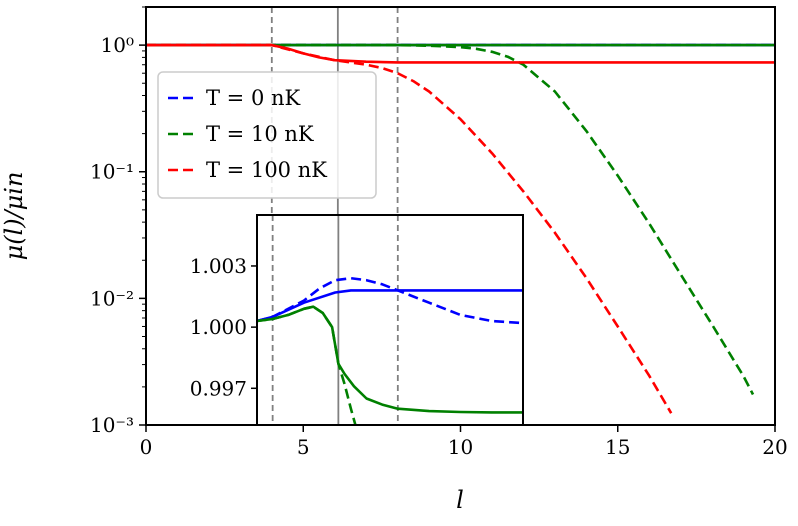  I want to click on inset-background, so click(390, 320).